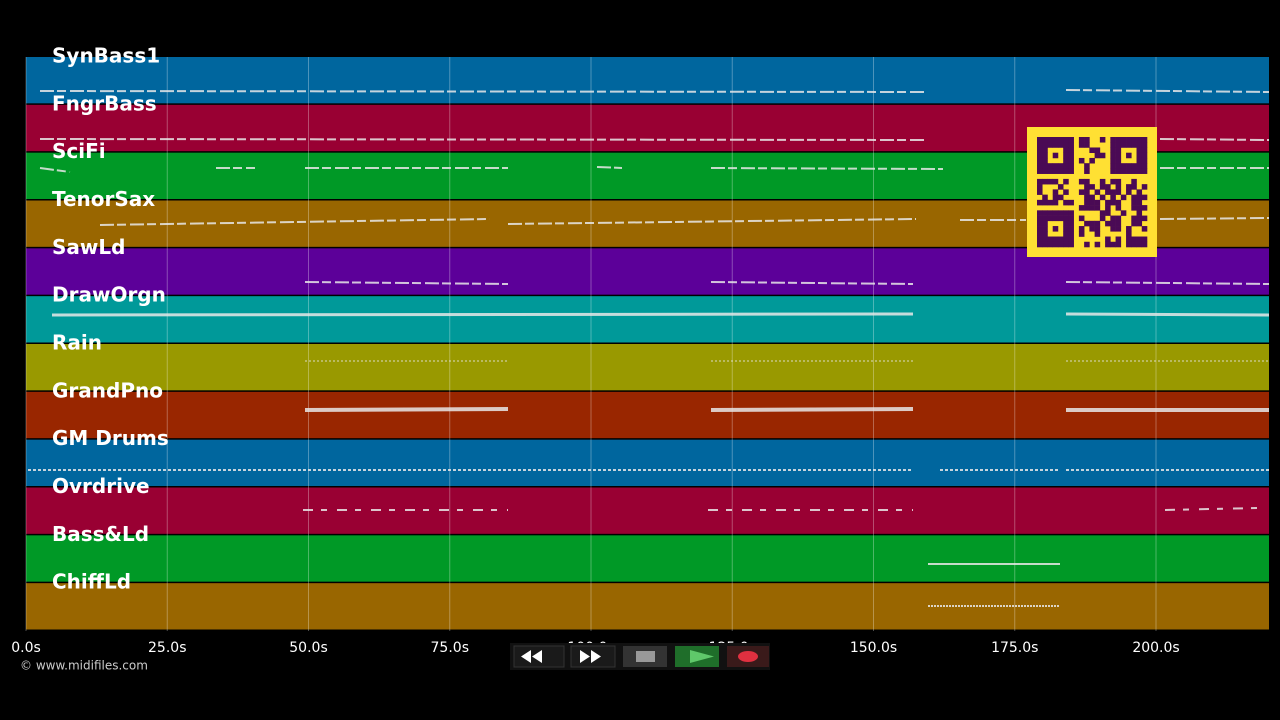 The width and height of the screenshot is (1280, 720). Describe the element at coordinates (748, 656) in the screenshot. I see `record-button` at that location.